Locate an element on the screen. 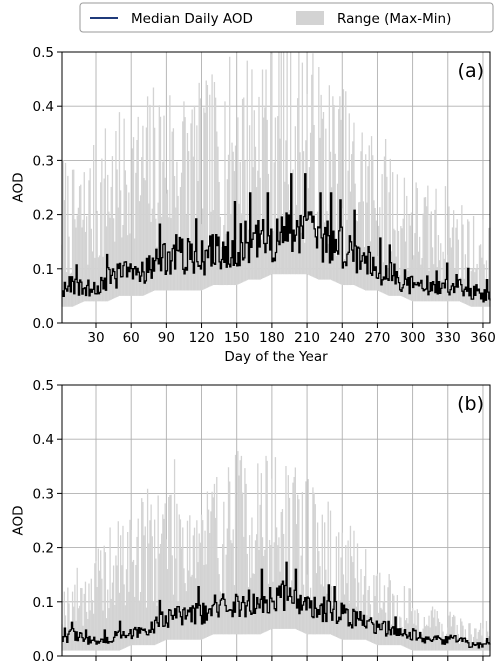  panel-b-median-line is located at coordinates (276, 605).